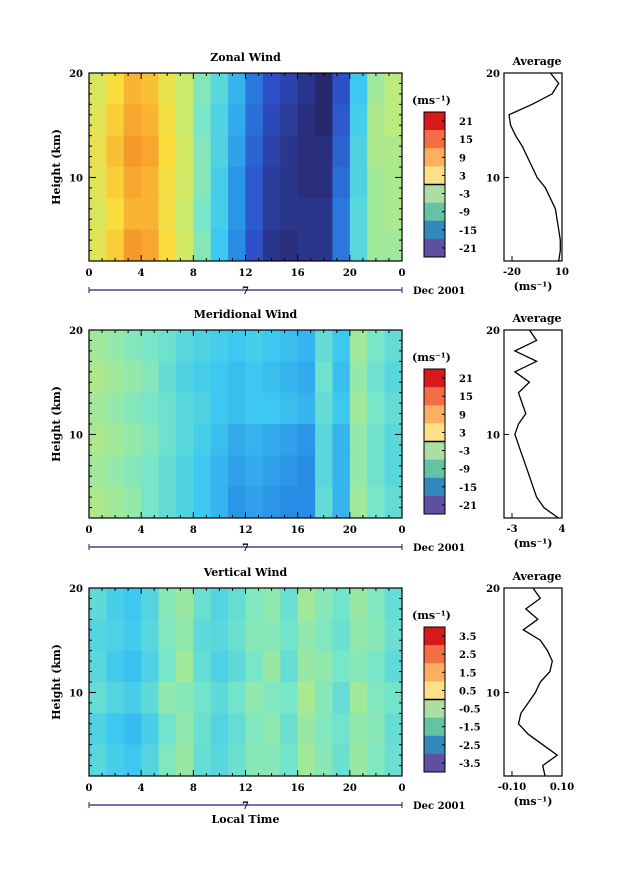  What do you see at coordinates (493, 74) in the screenshot?
I see `profile-y-tick-label: 20` at bounding box center [493, 74].